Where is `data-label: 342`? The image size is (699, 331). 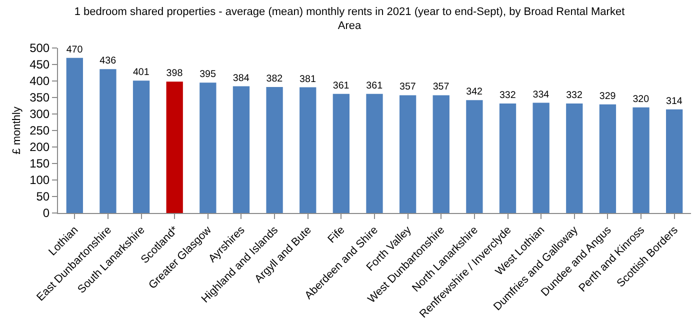
data-label: 342 is located at coordinates (474, 92).